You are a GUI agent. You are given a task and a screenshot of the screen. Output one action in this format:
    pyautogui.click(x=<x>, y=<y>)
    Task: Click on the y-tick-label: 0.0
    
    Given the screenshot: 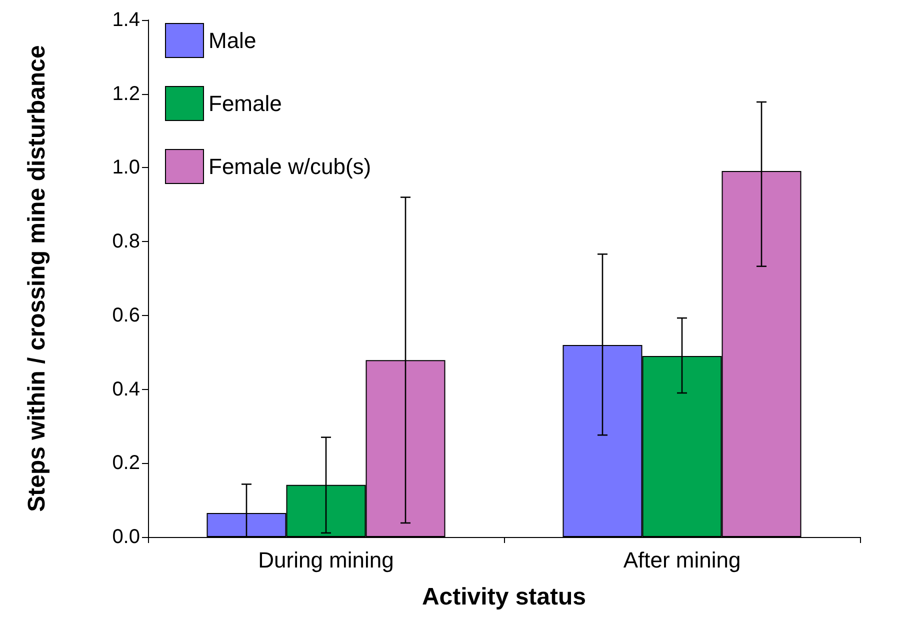 What is the action you would take?
    pyautogui.click(x=126, y=537)
    